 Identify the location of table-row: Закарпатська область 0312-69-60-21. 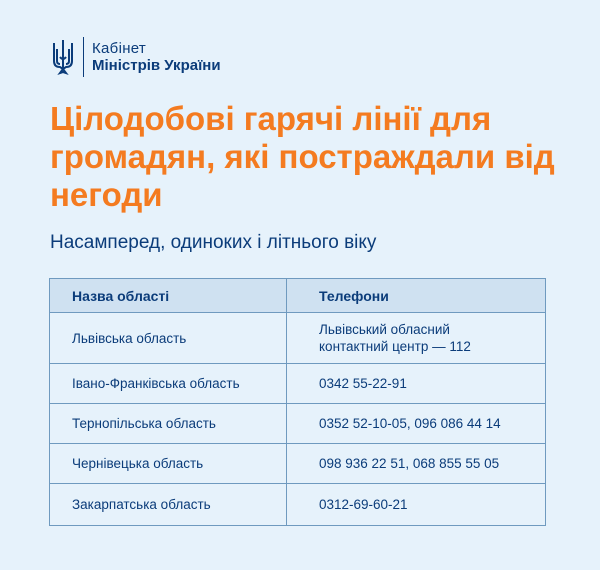
(297, 504).